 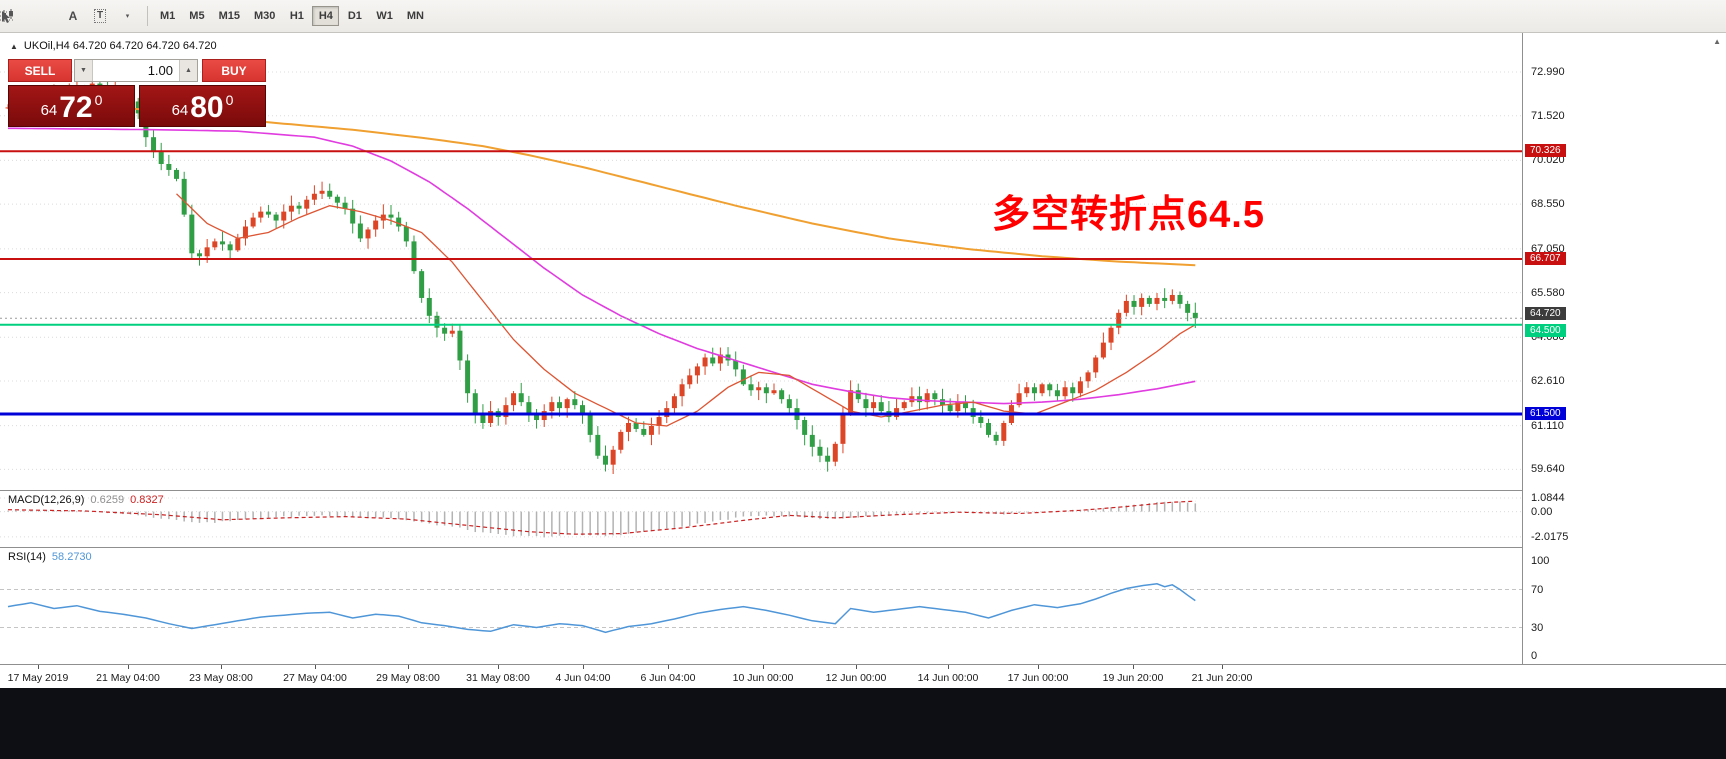 What do you see at coordinates (138, 93) in the screenshot?
I see `one-click-trade-panel: SELL ▼ ▲ BUY 64 72 0 64 80 0` at bounding box center [138, 93].